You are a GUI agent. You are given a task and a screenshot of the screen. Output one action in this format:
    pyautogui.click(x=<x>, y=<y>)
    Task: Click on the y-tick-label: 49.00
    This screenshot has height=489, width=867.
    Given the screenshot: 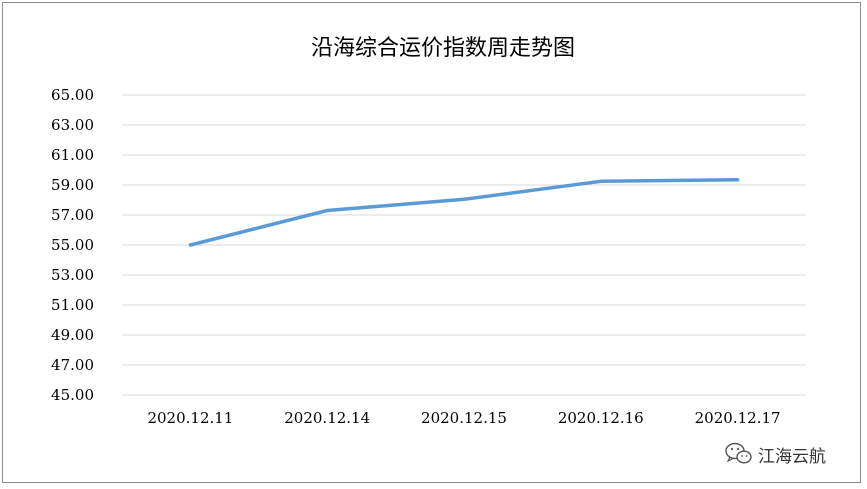 What is the action you would take?
    pyautogui.click(x=72, y=335)
    